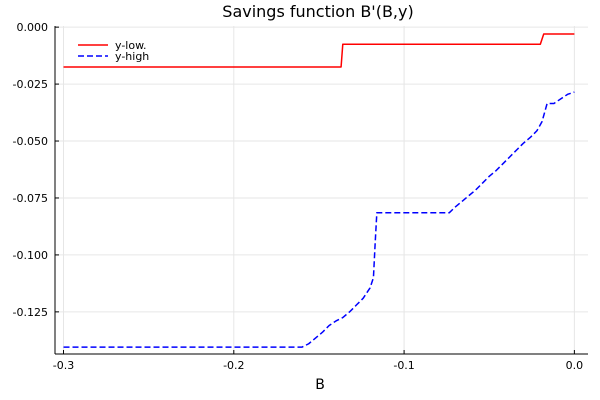  Describe the element at coordinates (132, 56) in the screenshot. I see `legend-label-y-high: y-high` at that location.